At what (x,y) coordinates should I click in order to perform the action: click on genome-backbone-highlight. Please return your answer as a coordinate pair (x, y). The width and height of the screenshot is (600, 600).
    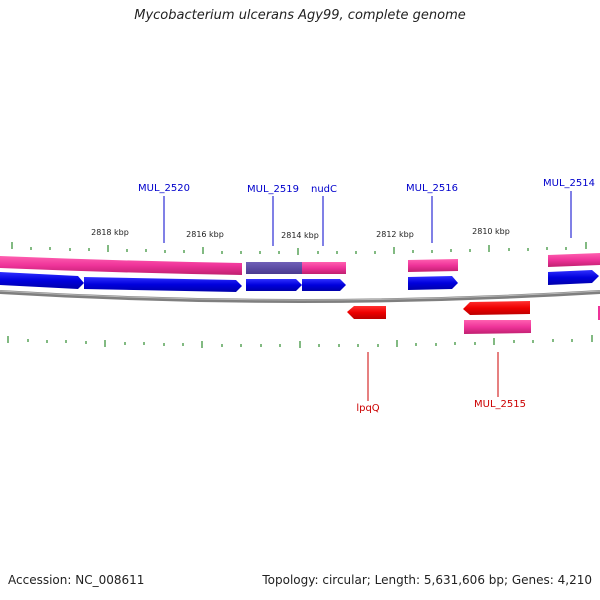
    Looking at the image, I should click on (300, 295).